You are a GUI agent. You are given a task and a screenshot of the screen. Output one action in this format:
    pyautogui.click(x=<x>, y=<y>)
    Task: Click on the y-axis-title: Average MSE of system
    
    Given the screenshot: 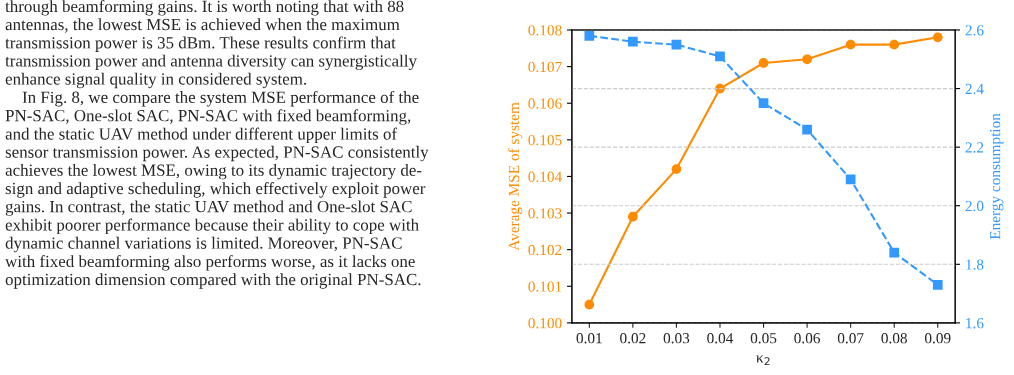 What is the action you would take?
    pyautogui.click(x=515, y=176)
    